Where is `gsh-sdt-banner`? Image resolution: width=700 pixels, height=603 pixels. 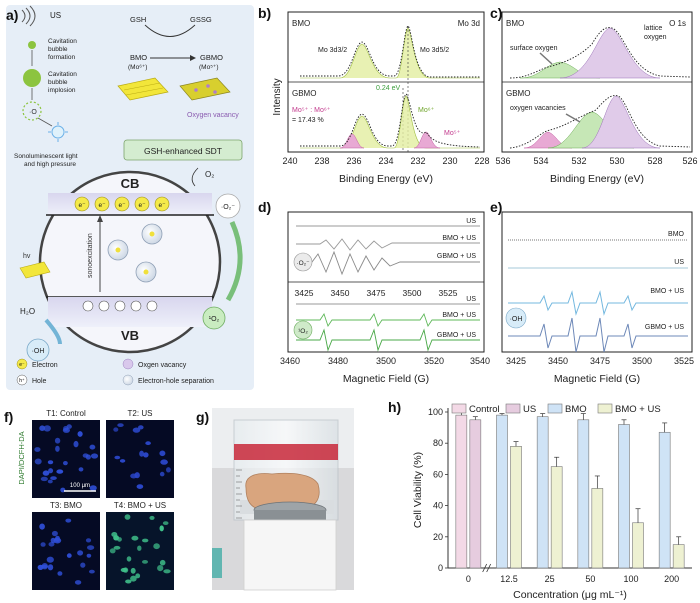
gsh-sdt-banner is located at coordinates (183, 150).